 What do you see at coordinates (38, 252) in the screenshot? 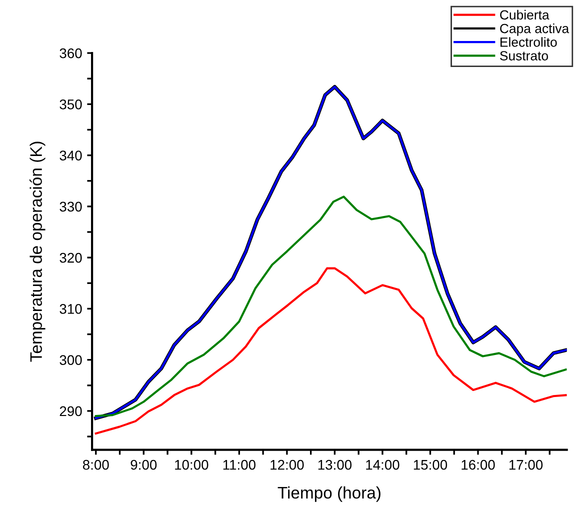
I see `y-axis-title: Temperatura de operación (K)` at bounding box center [38, 252].